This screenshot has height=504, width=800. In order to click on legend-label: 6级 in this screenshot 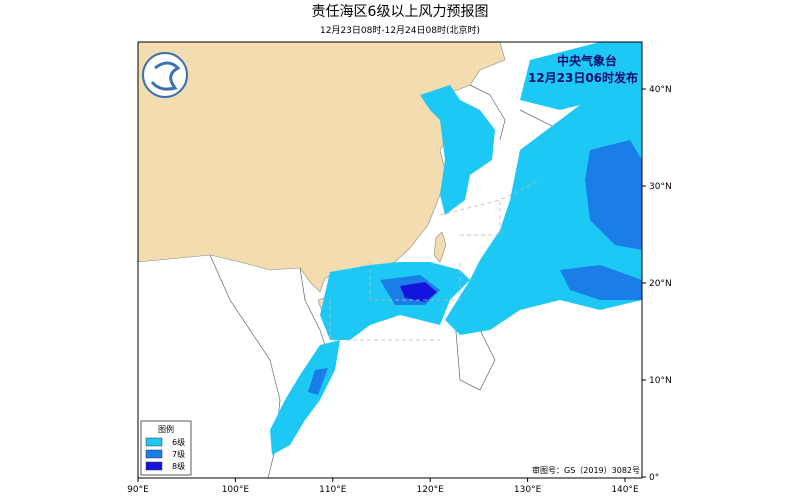, I will do `click(178, 442)`.